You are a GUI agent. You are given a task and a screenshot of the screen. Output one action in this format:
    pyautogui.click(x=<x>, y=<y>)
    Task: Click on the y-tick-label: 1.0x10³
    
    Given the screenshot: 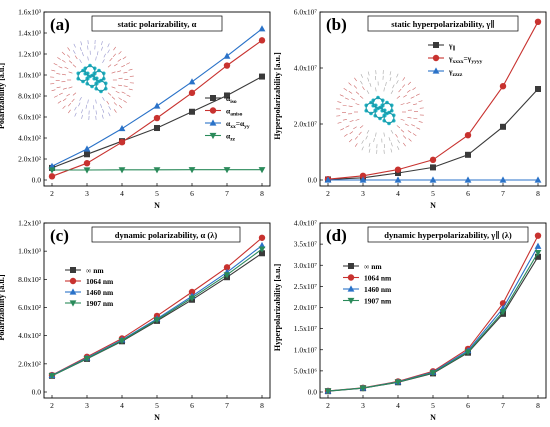 What is the action you would take?
    pyautogui.click(x=30, y=251)
    